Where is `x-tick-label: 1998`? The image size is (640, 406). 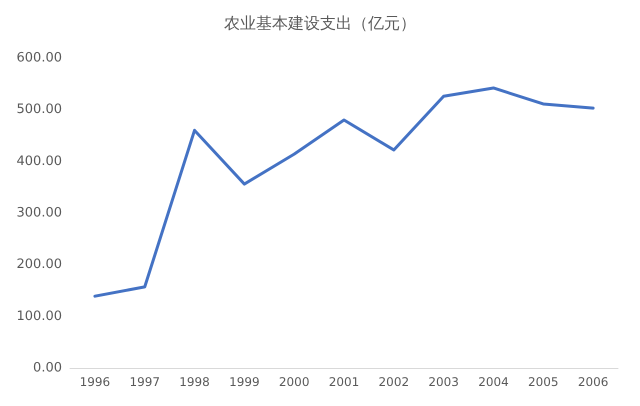 x-tick-label: 1998 is located at coordinates (194, 382).